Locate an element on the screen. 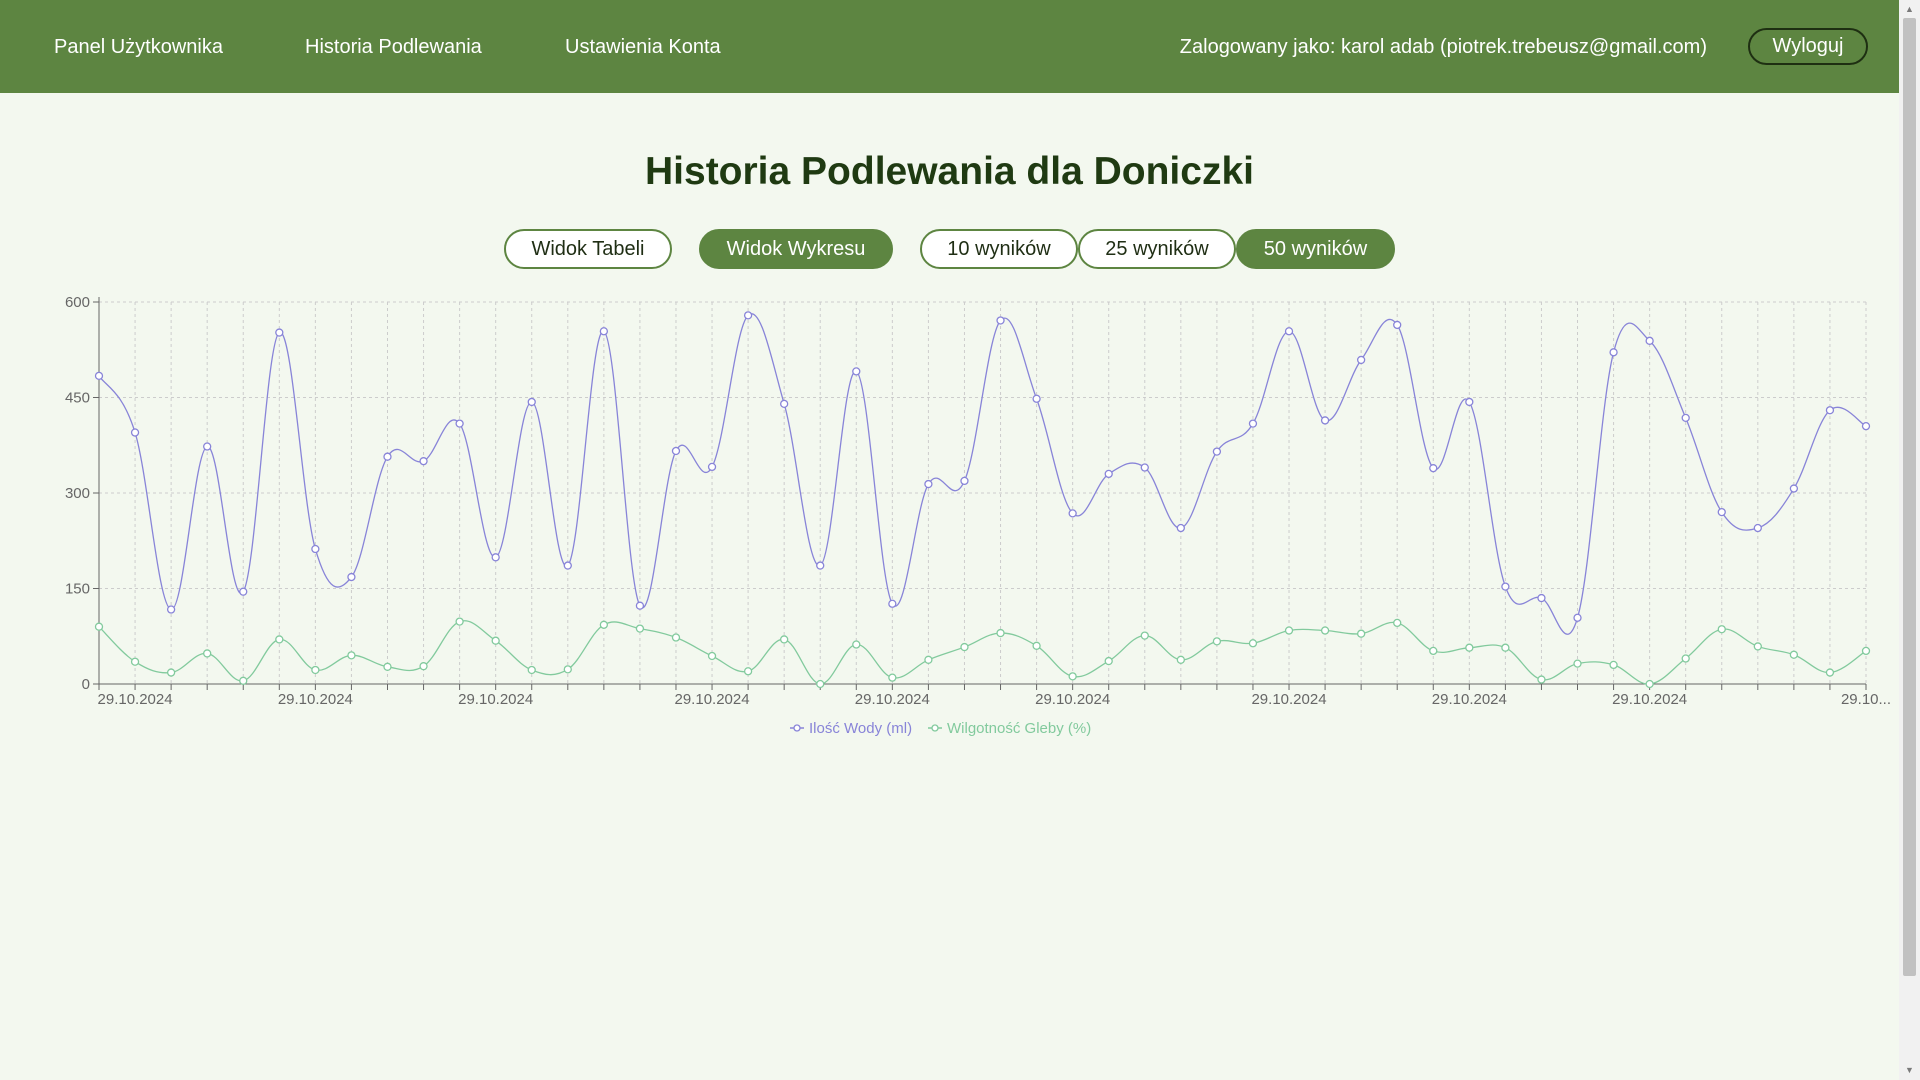 The width and height of the screenshot is (1920, 1080). y-tick-label: 0 is located at coordinates (86, 684).